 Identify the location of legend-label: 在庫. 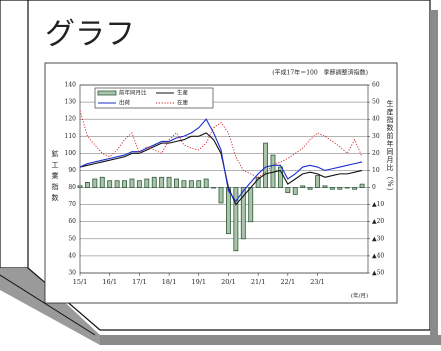
(183, 103).